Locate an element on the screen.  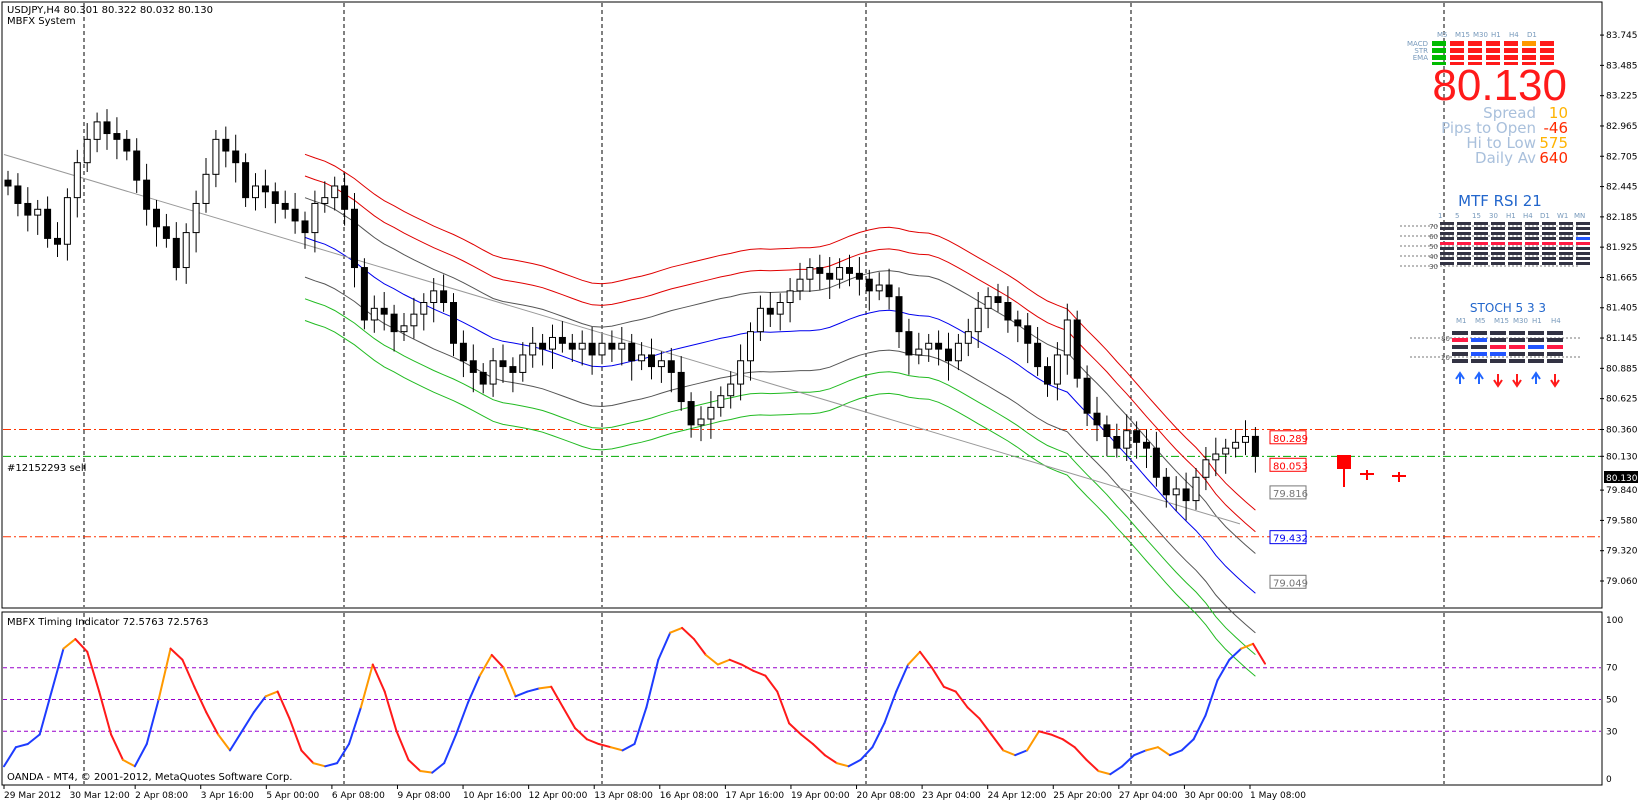
time-tick-label: 27 Apr 04:00 is located at coordinates (1148, 796).